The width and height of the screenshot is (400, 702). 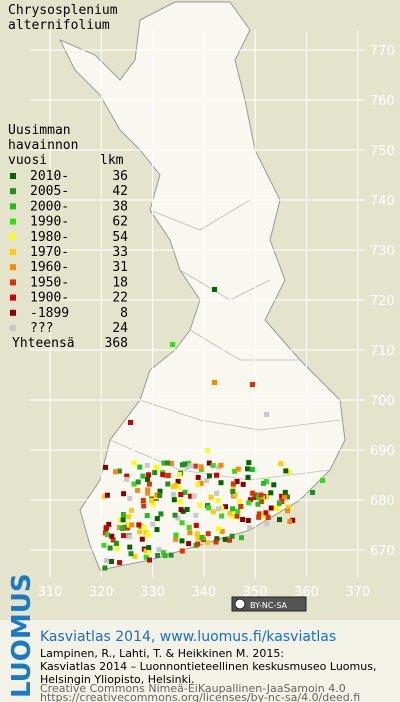 I want to click on legend-count: 38, so click(x=120, y=206).